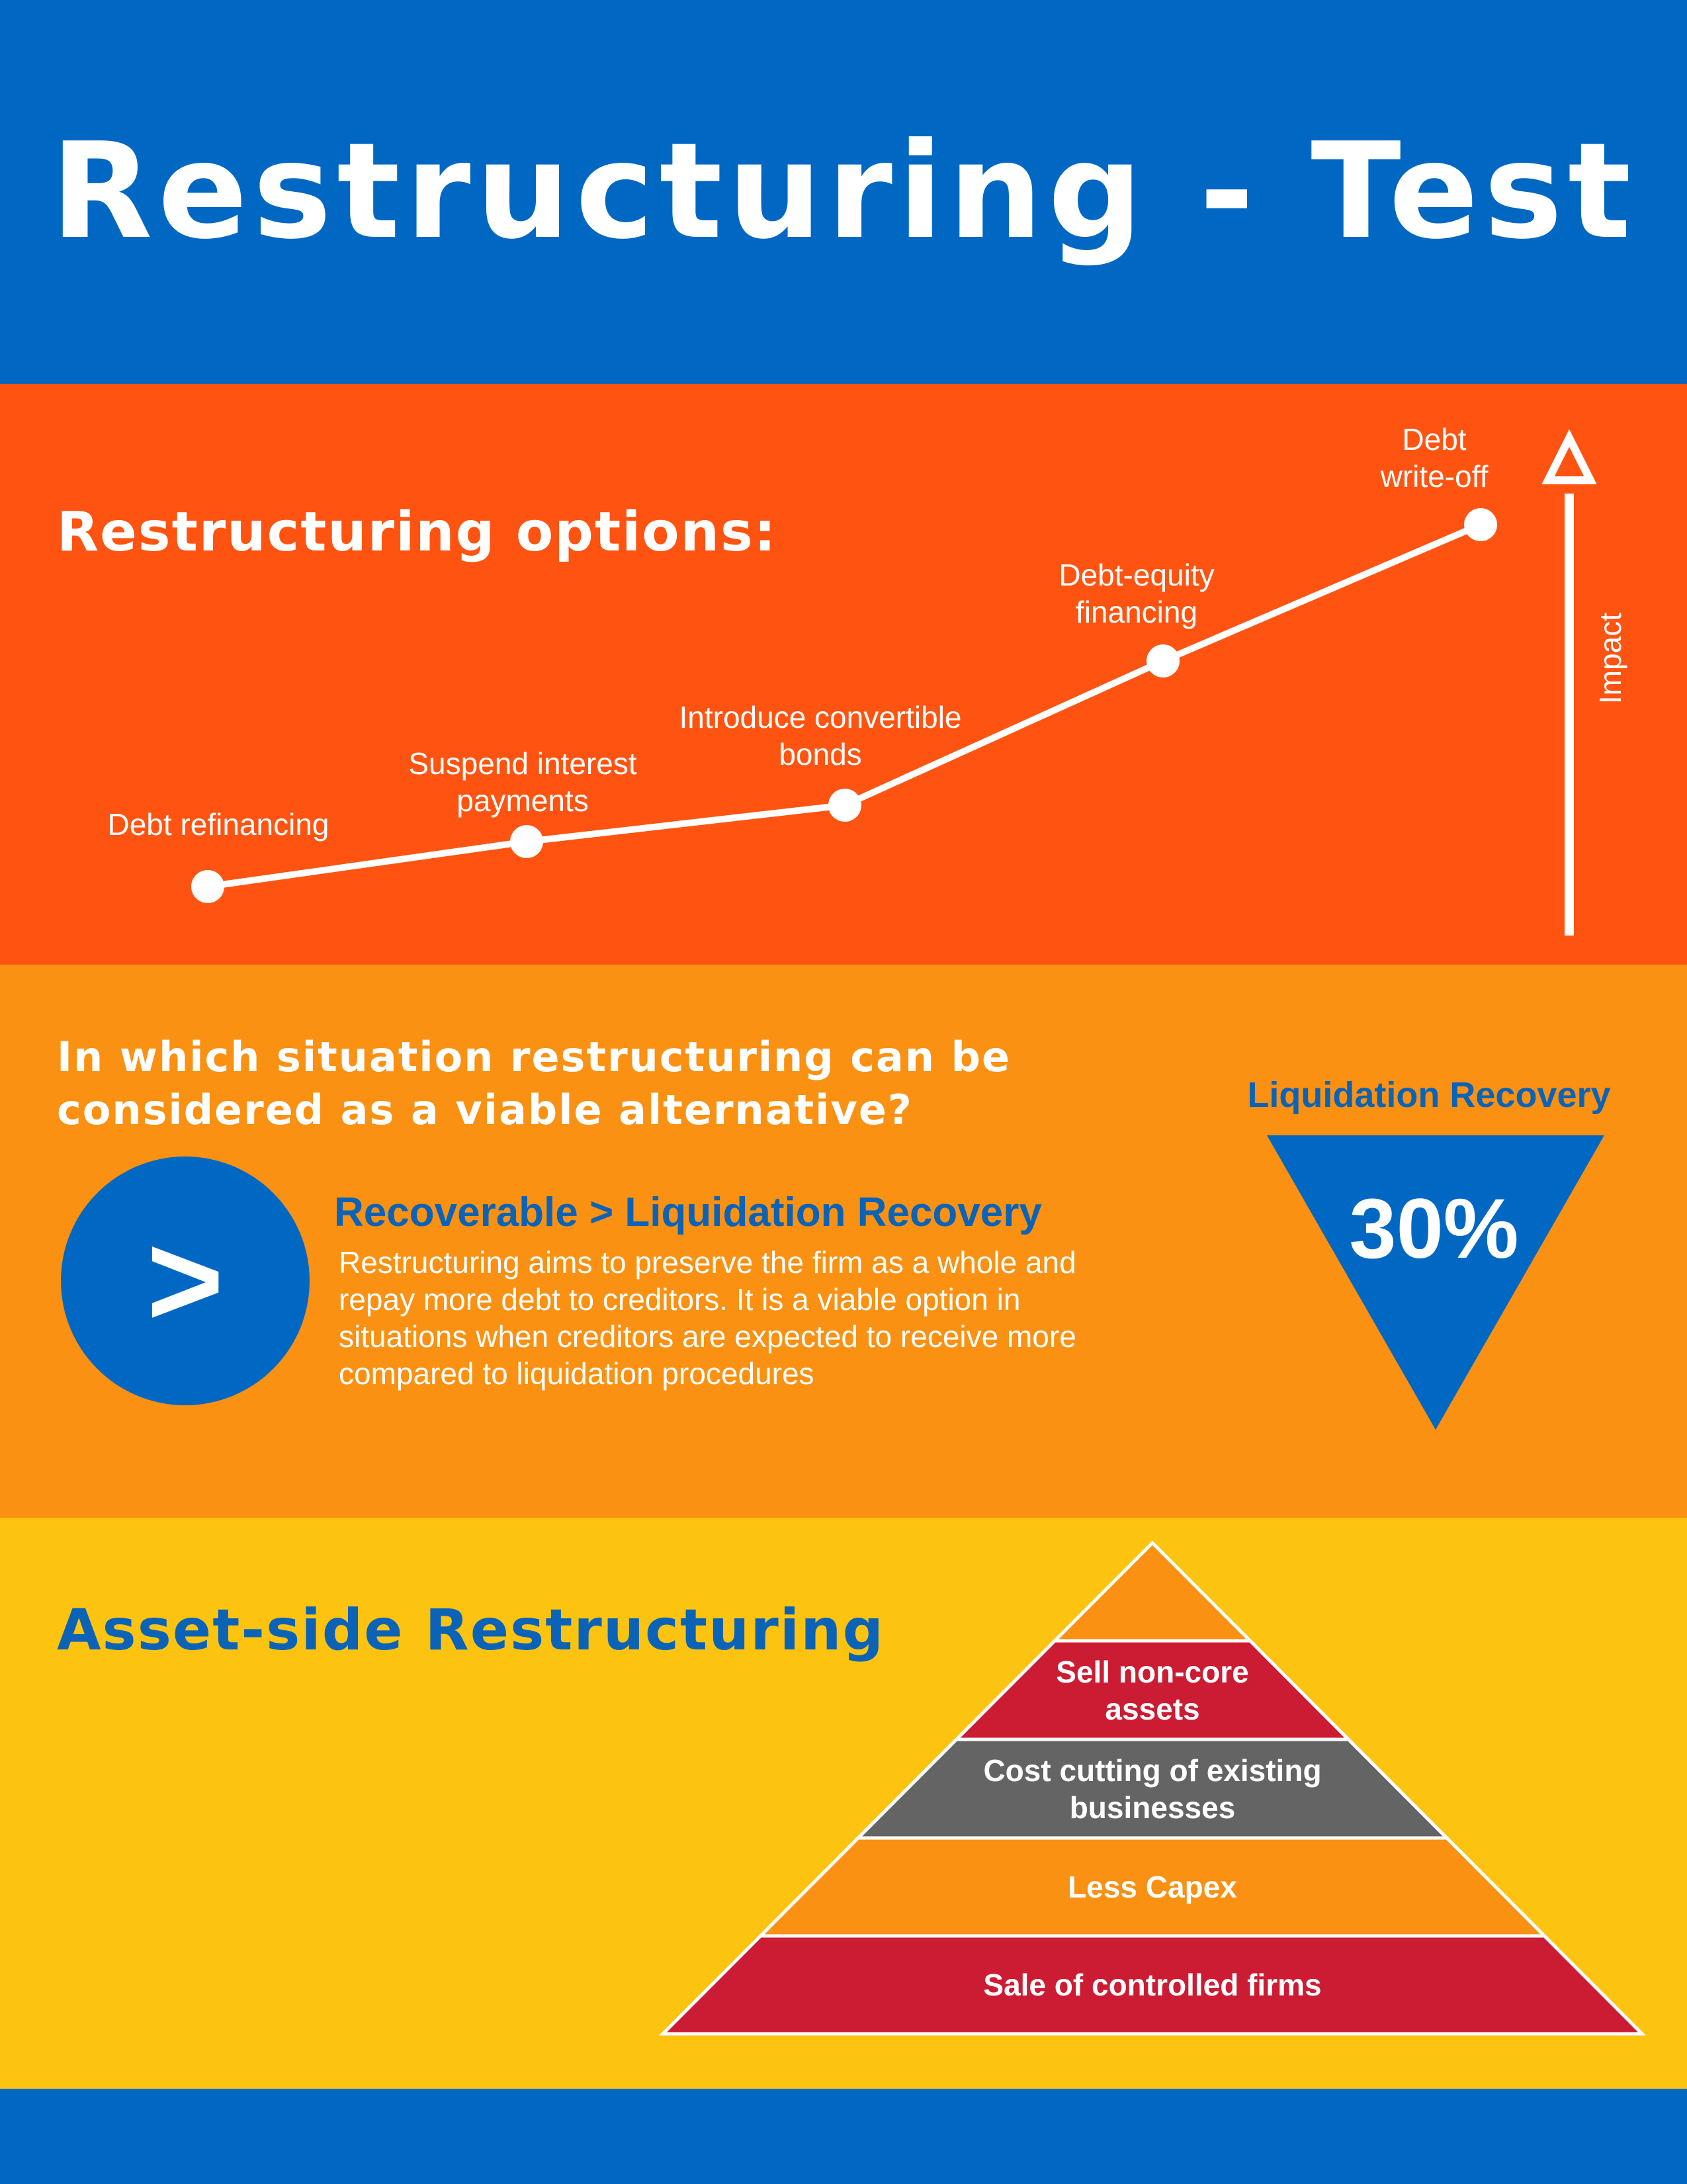 The height and width of the screenshot is (2184, 1687). Describe the element at coordinates (1436, 1282) in the screenshot. I see `liquidation-triangle` at that location.